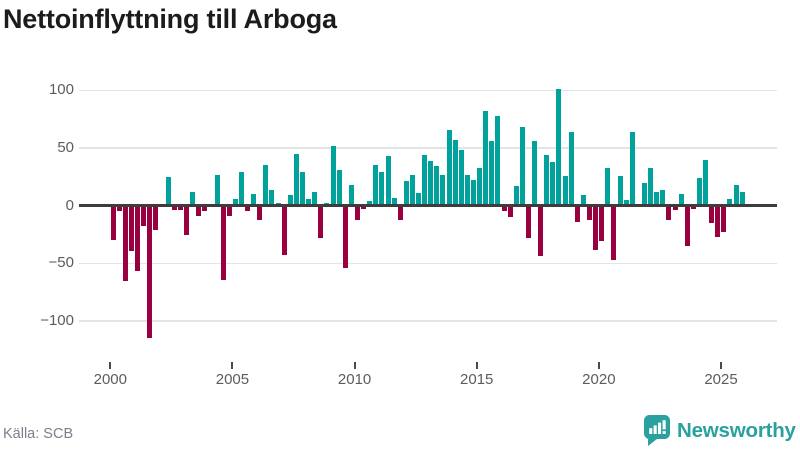  Describe the element at coordinates (443, 190) in the screenshot. I see `bar-2013Q3` at that location.